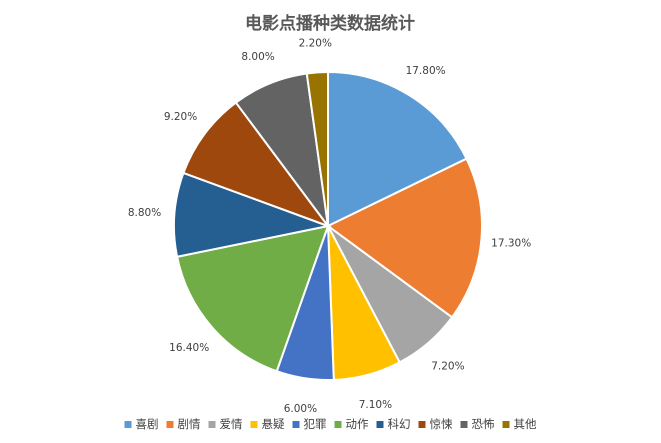 This screenshot has height=443, width=661. Describe the element at coordinates (426, 71) in the screenshot. I see `data-label-1: 17.80%` at that location.